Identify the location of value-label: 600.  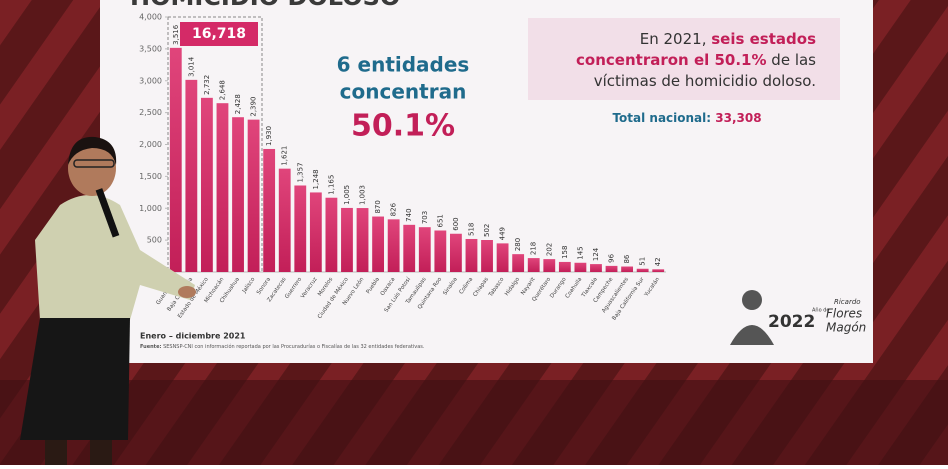
(456, 223).